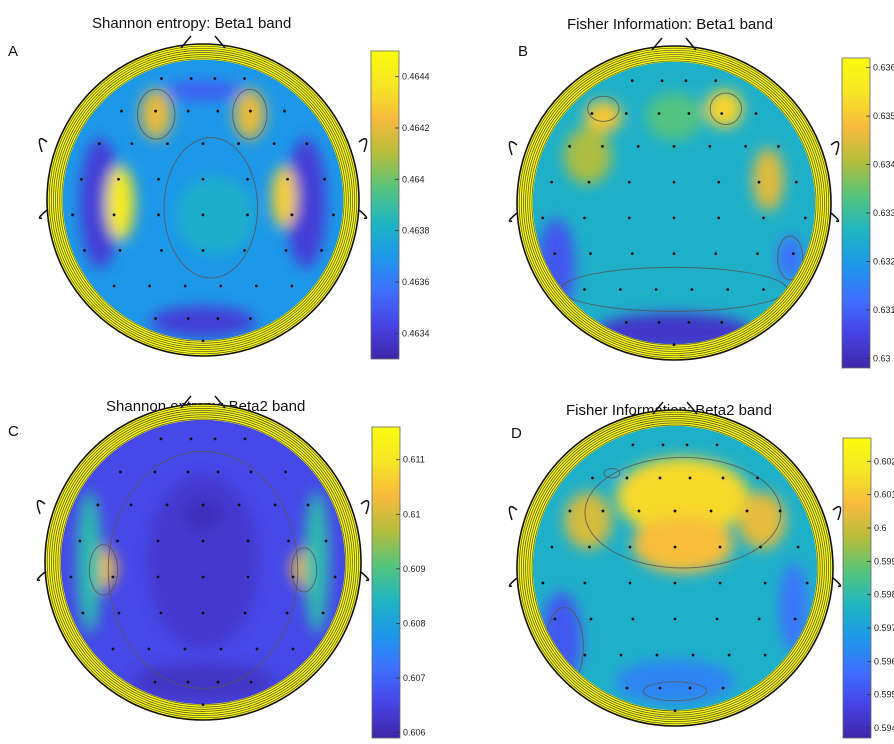 The image size is (894, 744). What do you see at coordinates (306, 203) in the screenshot?
I see `blob-right-band` at bounding box center [306, 203].